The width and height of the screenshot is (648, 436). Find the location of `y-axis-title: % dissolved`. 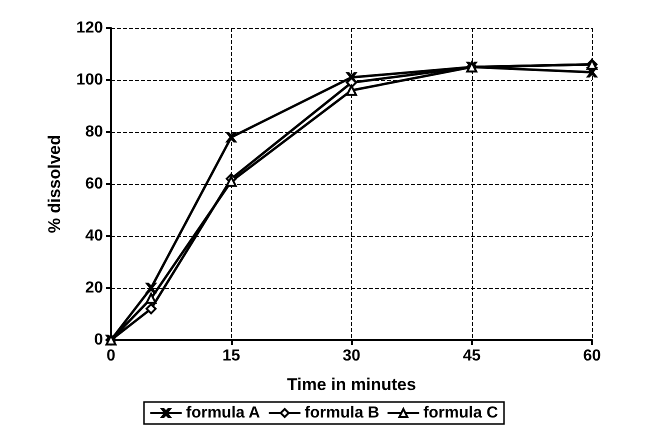

y-axis-title: % dissolved is located at coordinates (54, 184).